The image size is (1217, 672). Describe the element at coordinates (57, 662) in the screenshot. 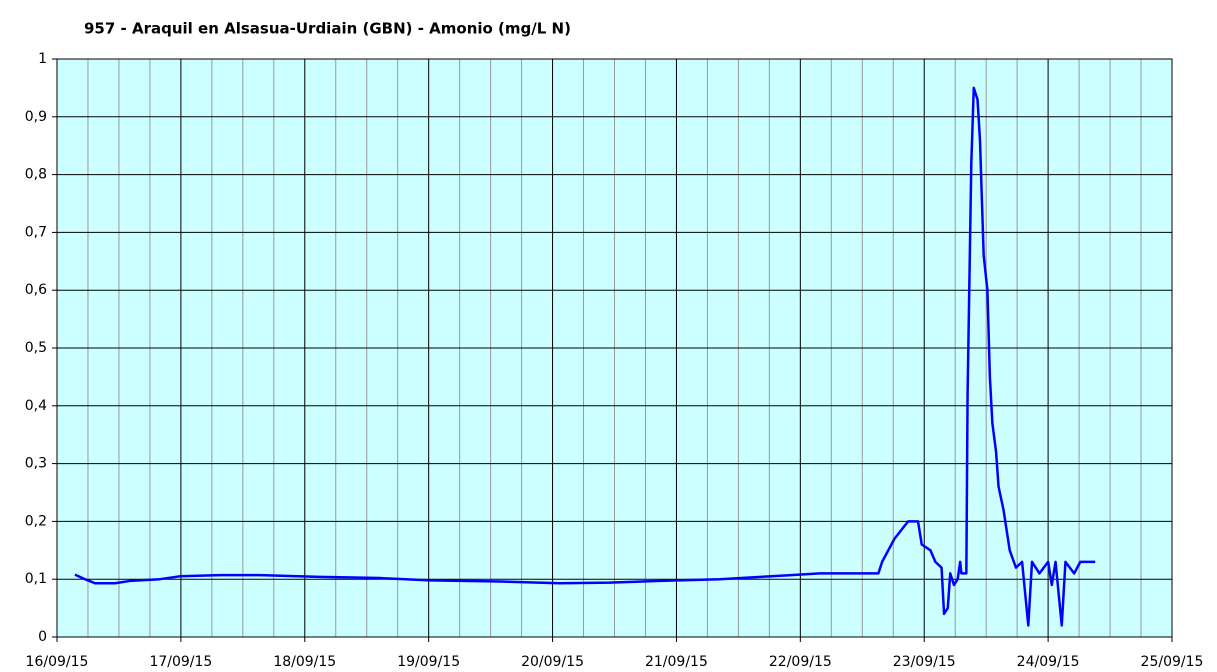

I see `x-tick-label: 16/09/15` at that location.